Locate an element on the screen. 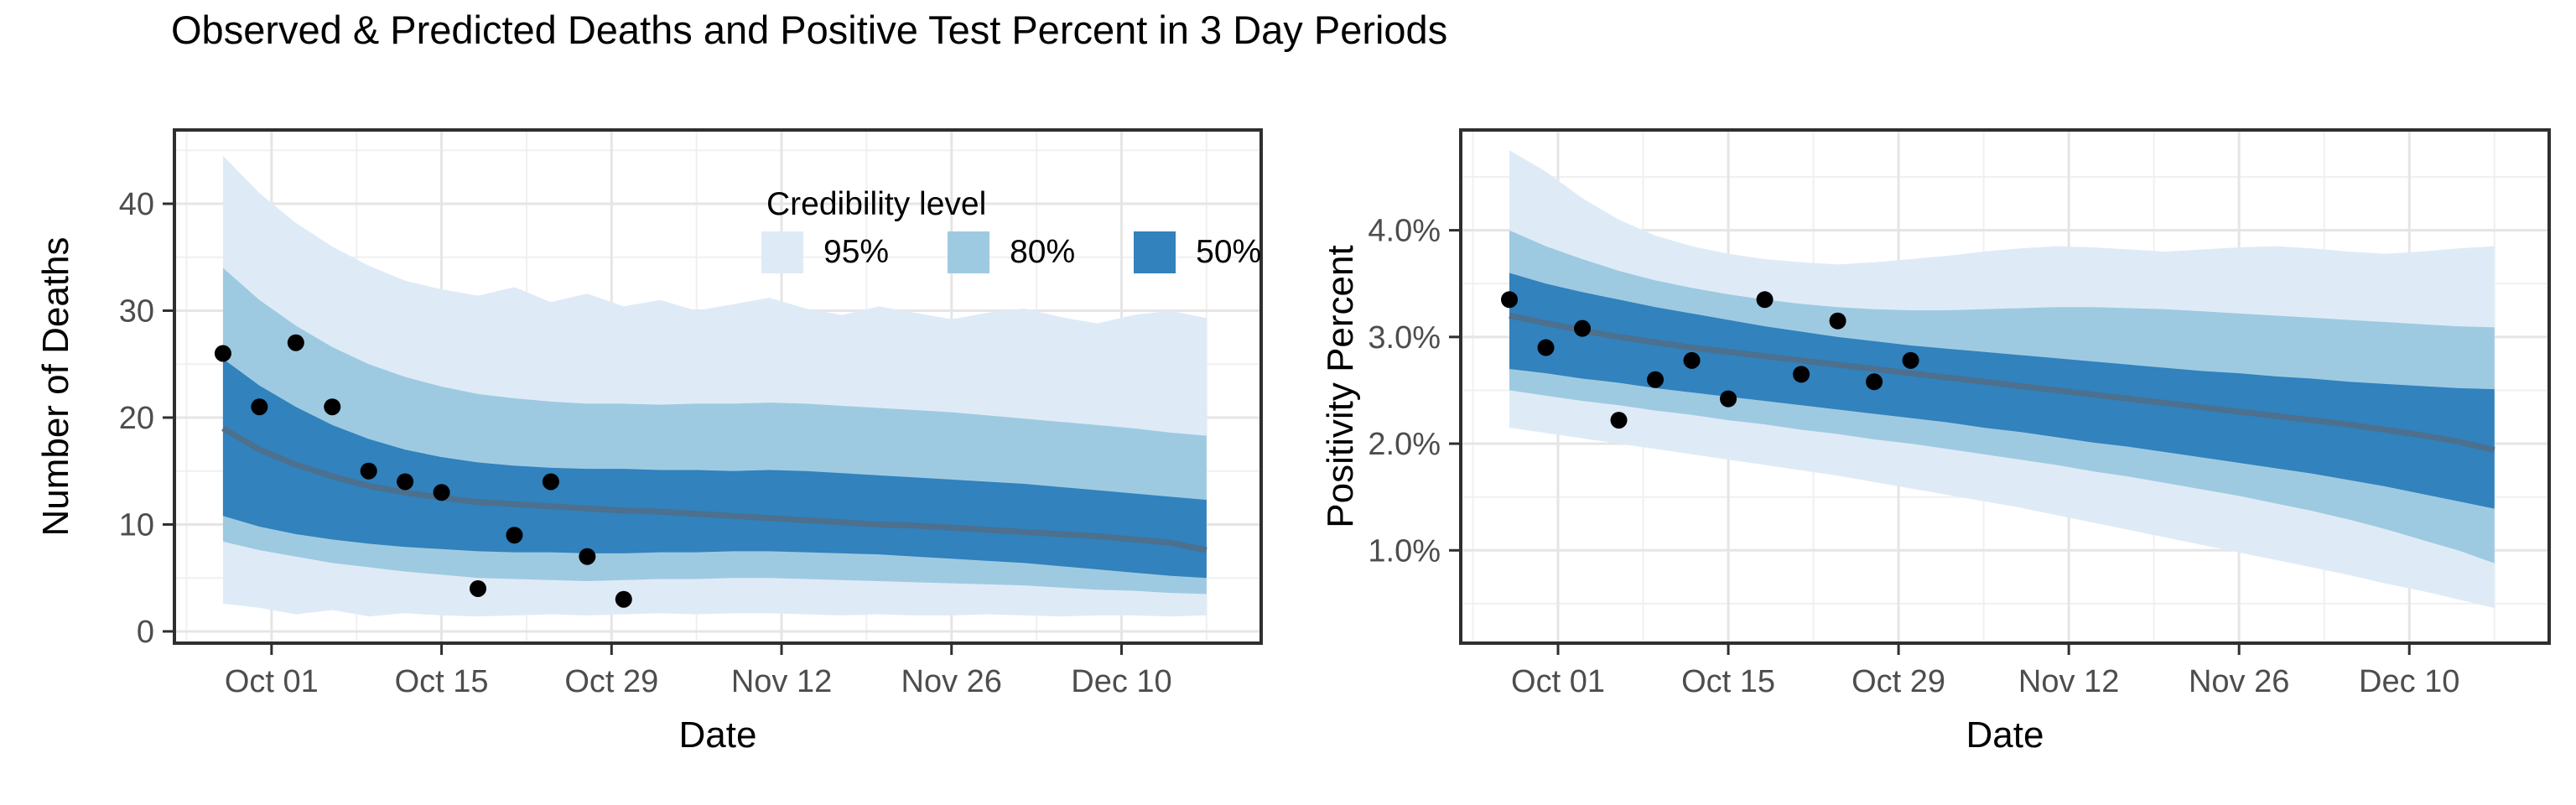  legend-credibility-level: Credibility level 95% 80% 50% is located at coordinates (1040, 229).